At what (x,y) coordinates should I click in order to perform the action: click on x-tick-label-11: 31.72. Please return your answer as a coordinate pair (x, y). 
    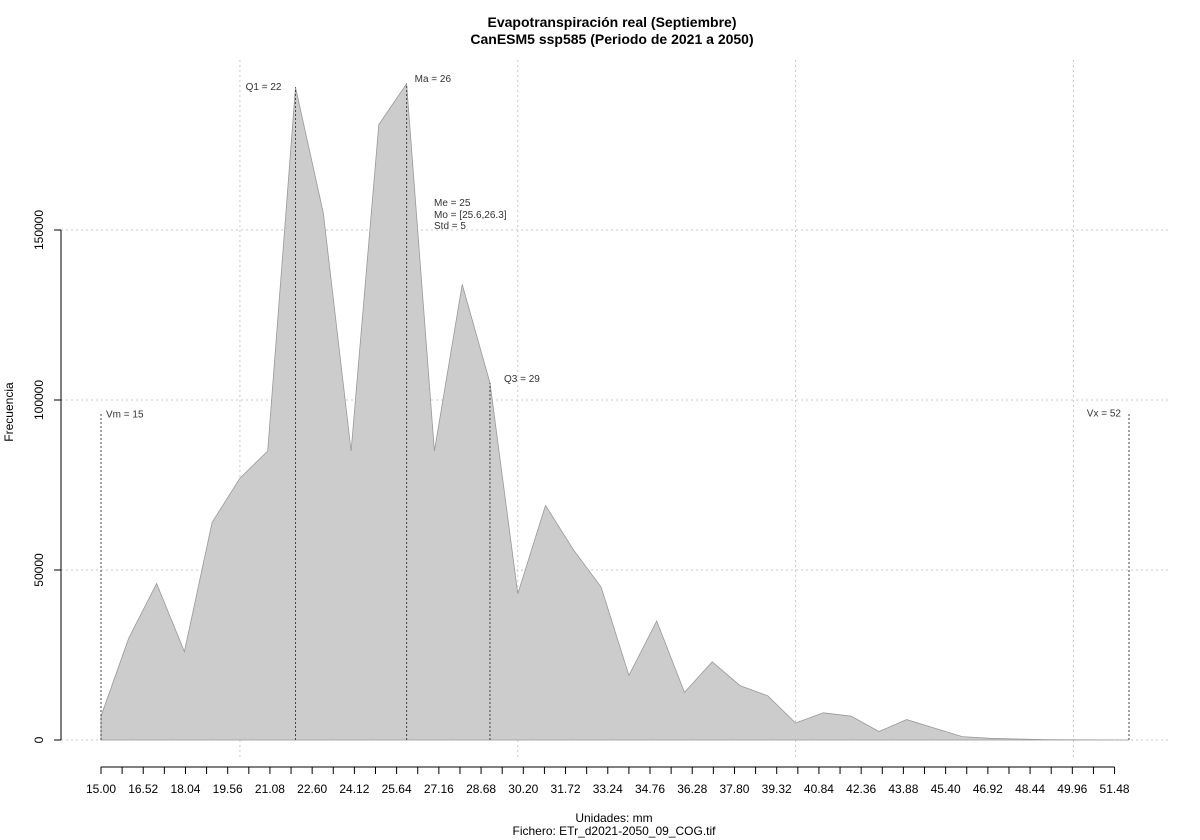
    Looking at the image, I should click on (566, 789).